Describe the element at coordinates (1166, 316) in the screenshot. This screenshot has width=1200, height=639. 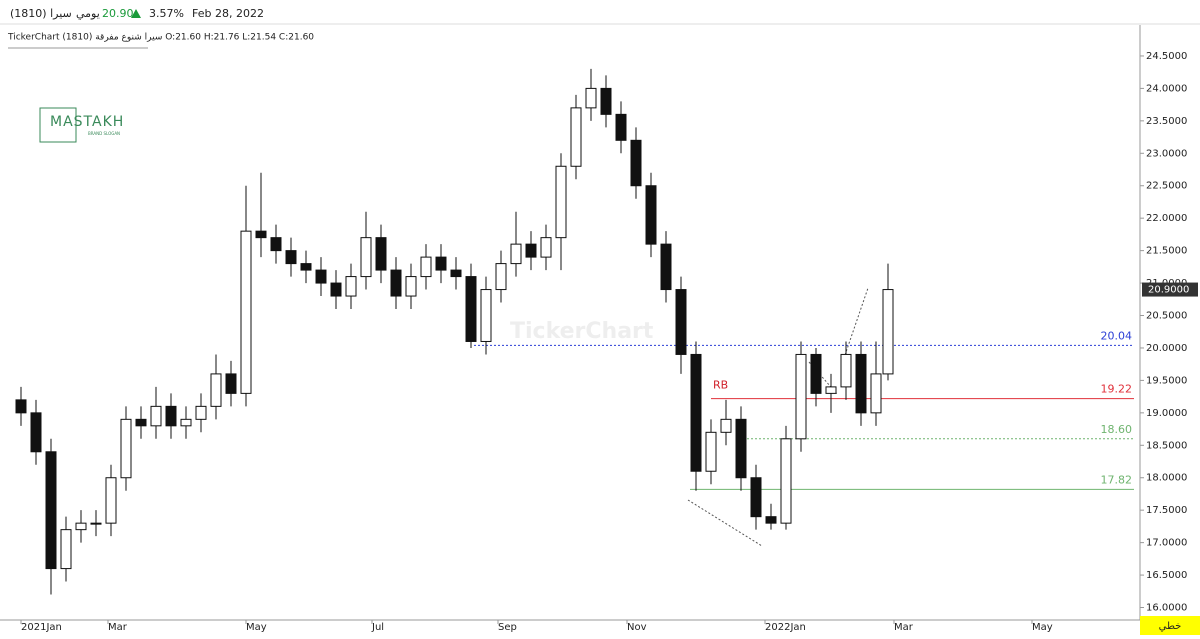
I see `y-tick-label: 20.5000` at that location.